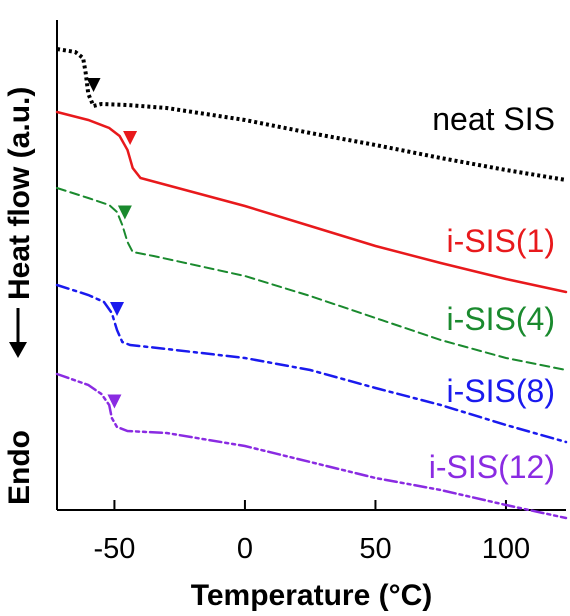 Image resolution: width=570 pixels, height=616 pixels. Describe the element at coordinates (501, 241) in the screenshot. I see `series-label: i-SIS(1)` at that location.